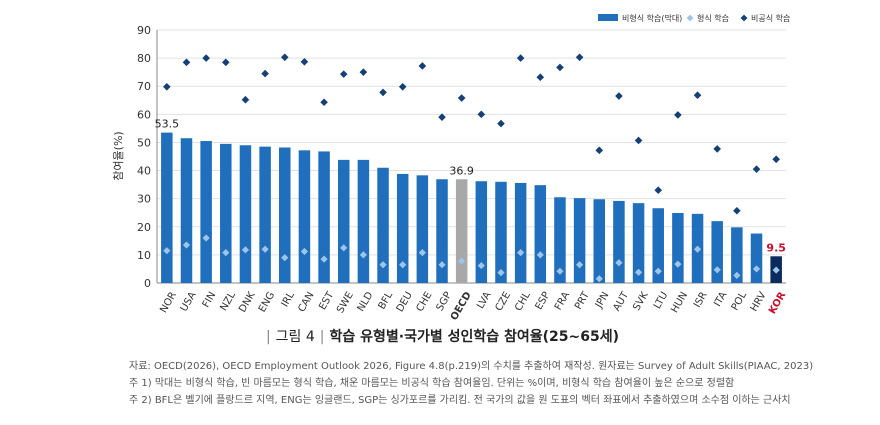 This screenshot has width=880, height=425. Describe the element at coordinates (226, 213) in the screenshot. I see `bar-nzl` at that location.